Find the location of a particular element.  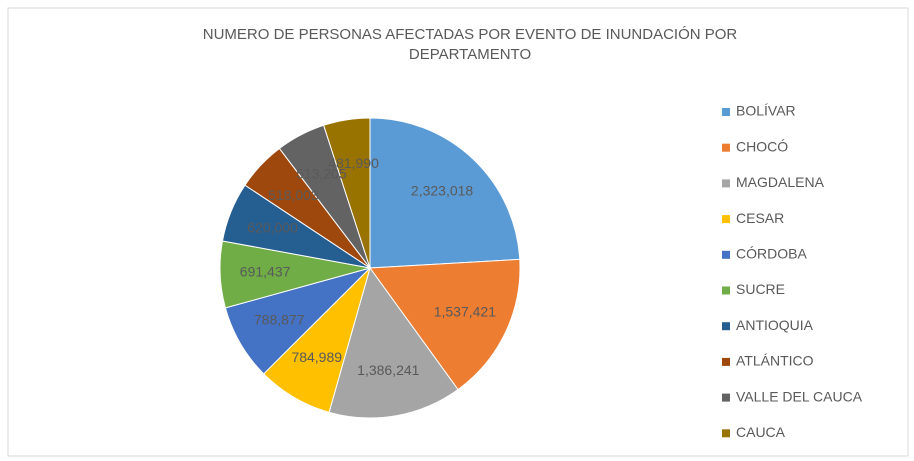

legend-label: MAGDALENA is located at coordinates (780, 182).